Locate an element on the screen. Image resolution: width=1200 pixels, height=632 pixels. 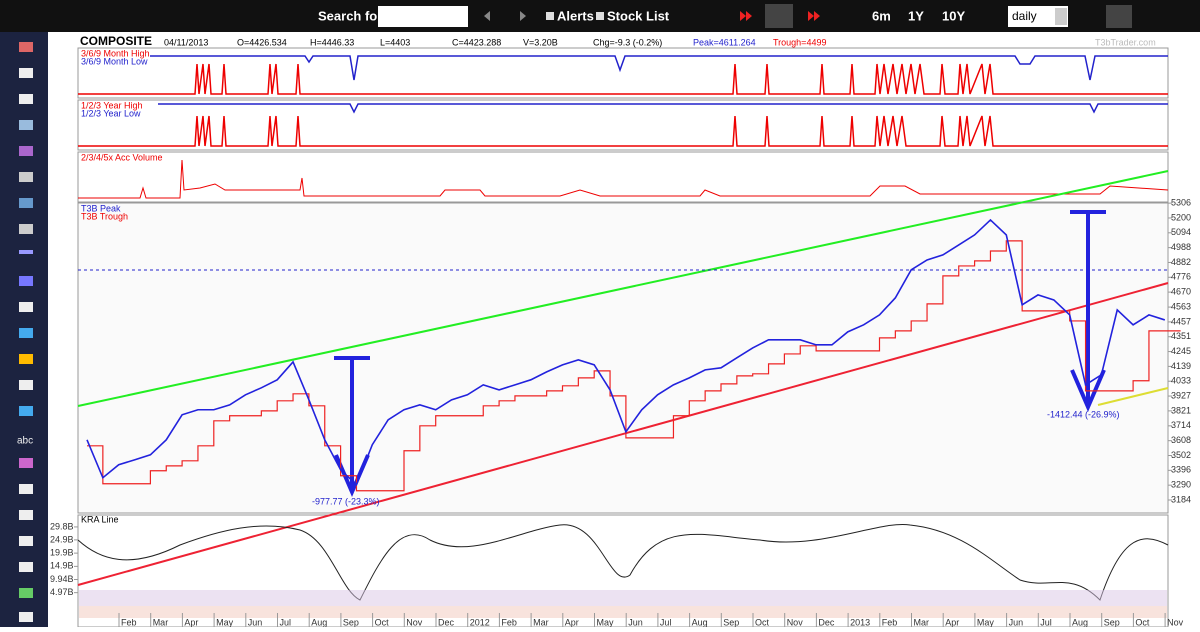
open: O=4426.534 is located at coordinates (262, 42).